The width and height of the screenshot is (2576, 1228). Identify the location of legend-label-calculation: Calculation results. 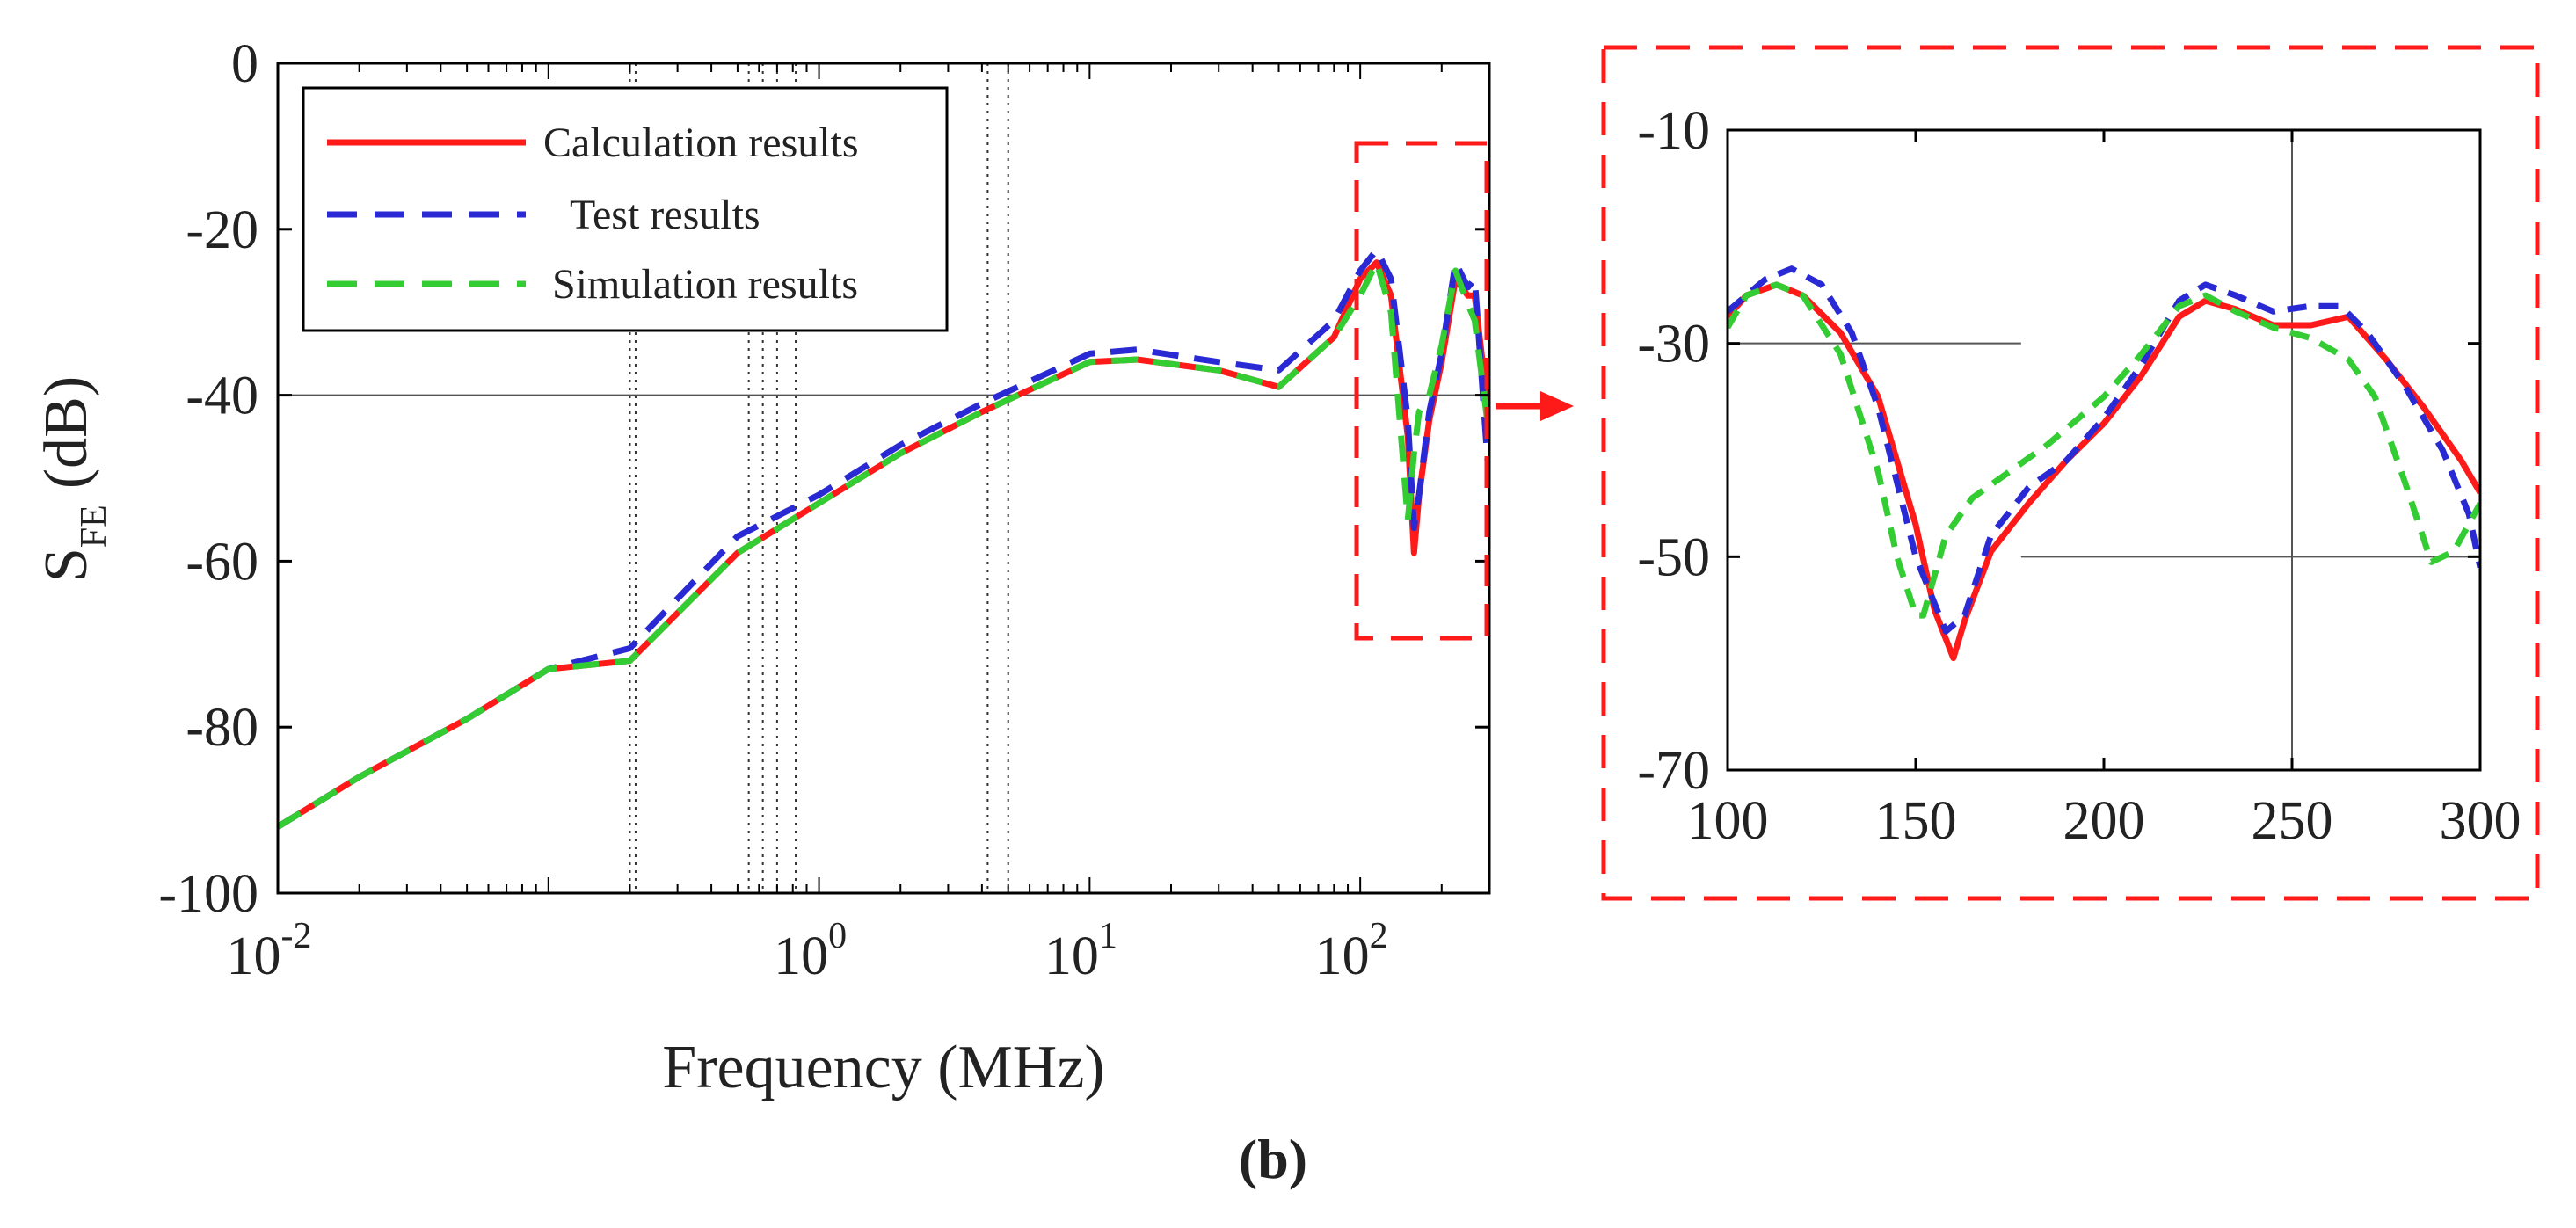
(701, 143).